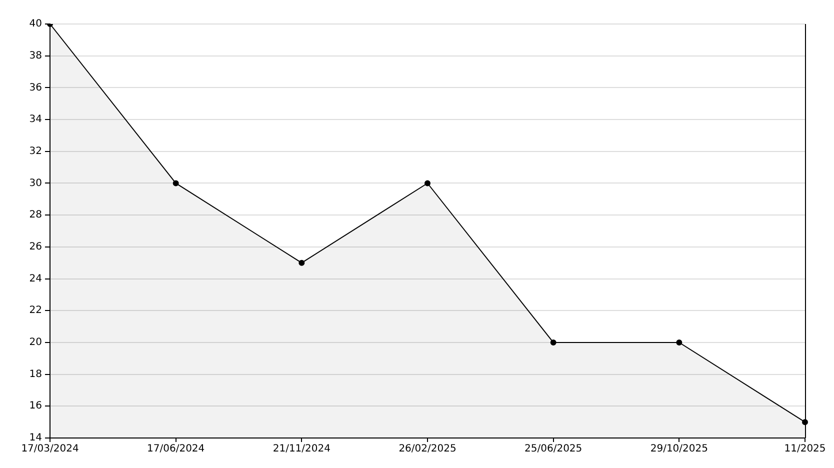 This screenshot has height=468, width=834. What do you see at coordinates (553, 449) in the screenshot?
I see `x-tick-label: 25/06/2025` at bounding box center [553, 449].